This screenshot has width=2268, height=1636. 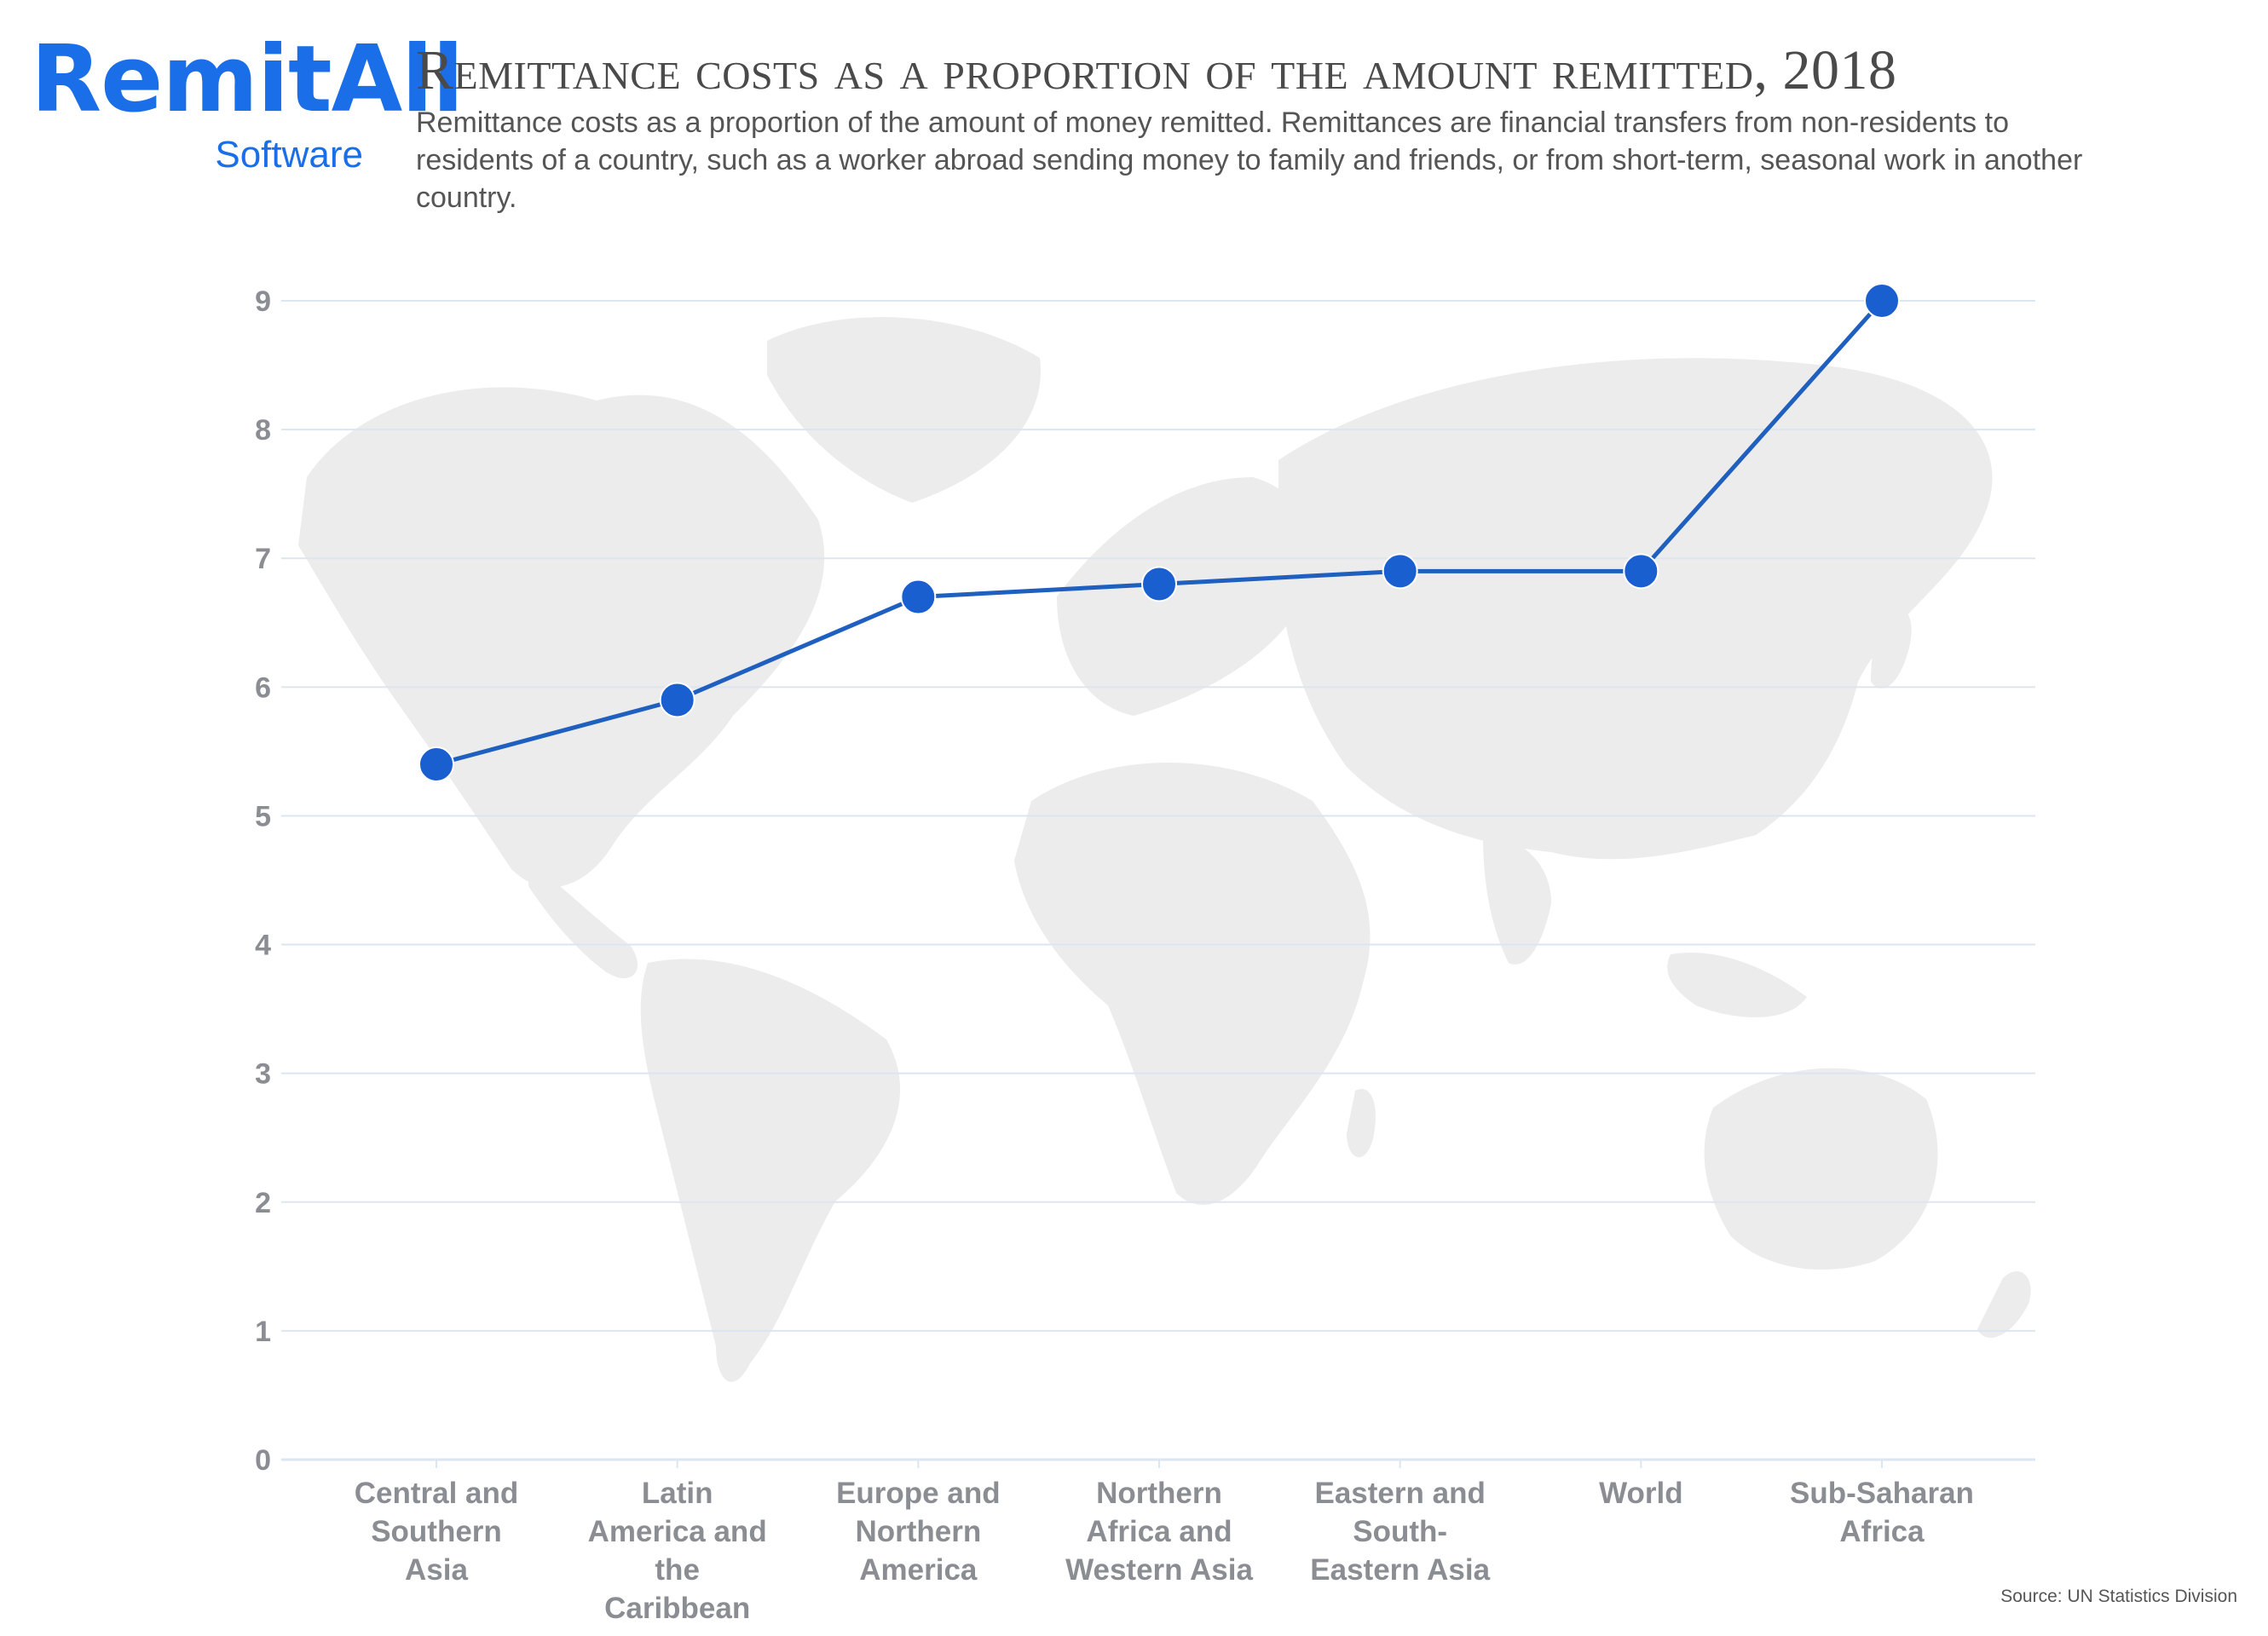 I want to click on y-tick-label-8: 8, so click(x=263, y=430).